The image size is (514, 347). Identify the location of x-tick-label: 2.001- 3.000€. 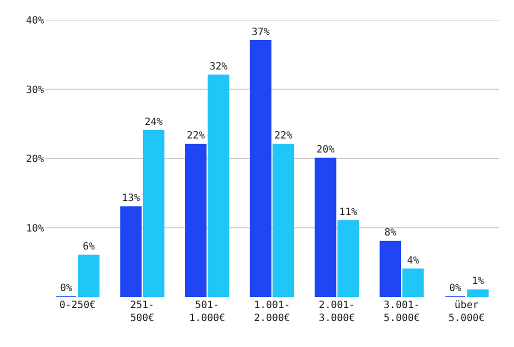
(336, 312).